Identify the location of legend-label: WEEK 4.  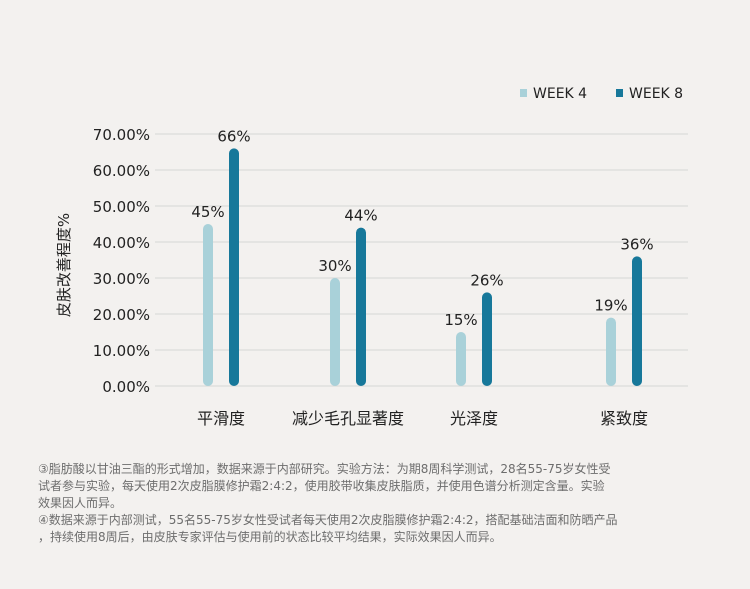
(560, 94).